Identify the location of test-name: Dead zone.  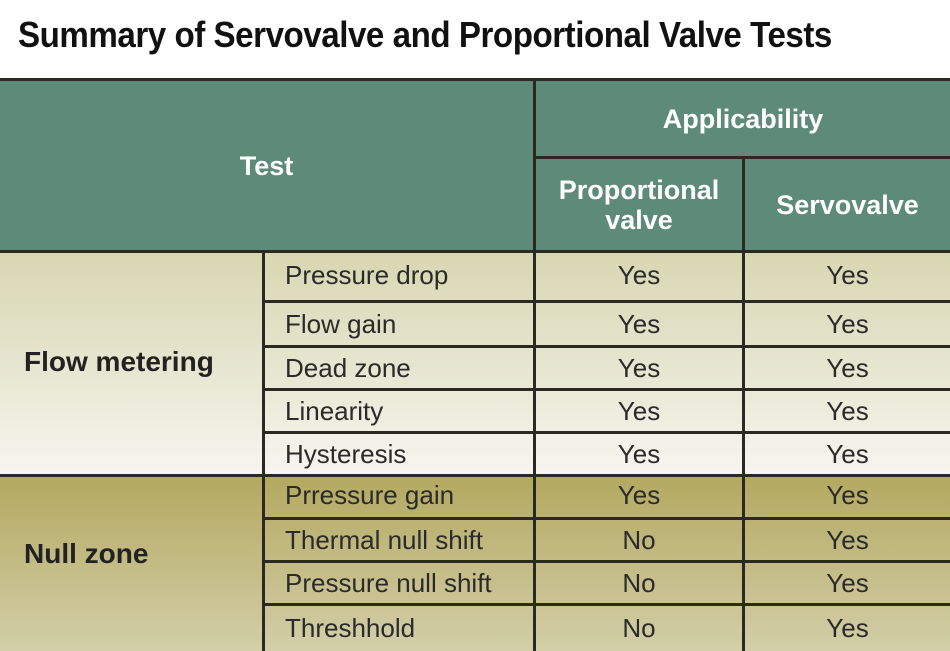
(397, 368).